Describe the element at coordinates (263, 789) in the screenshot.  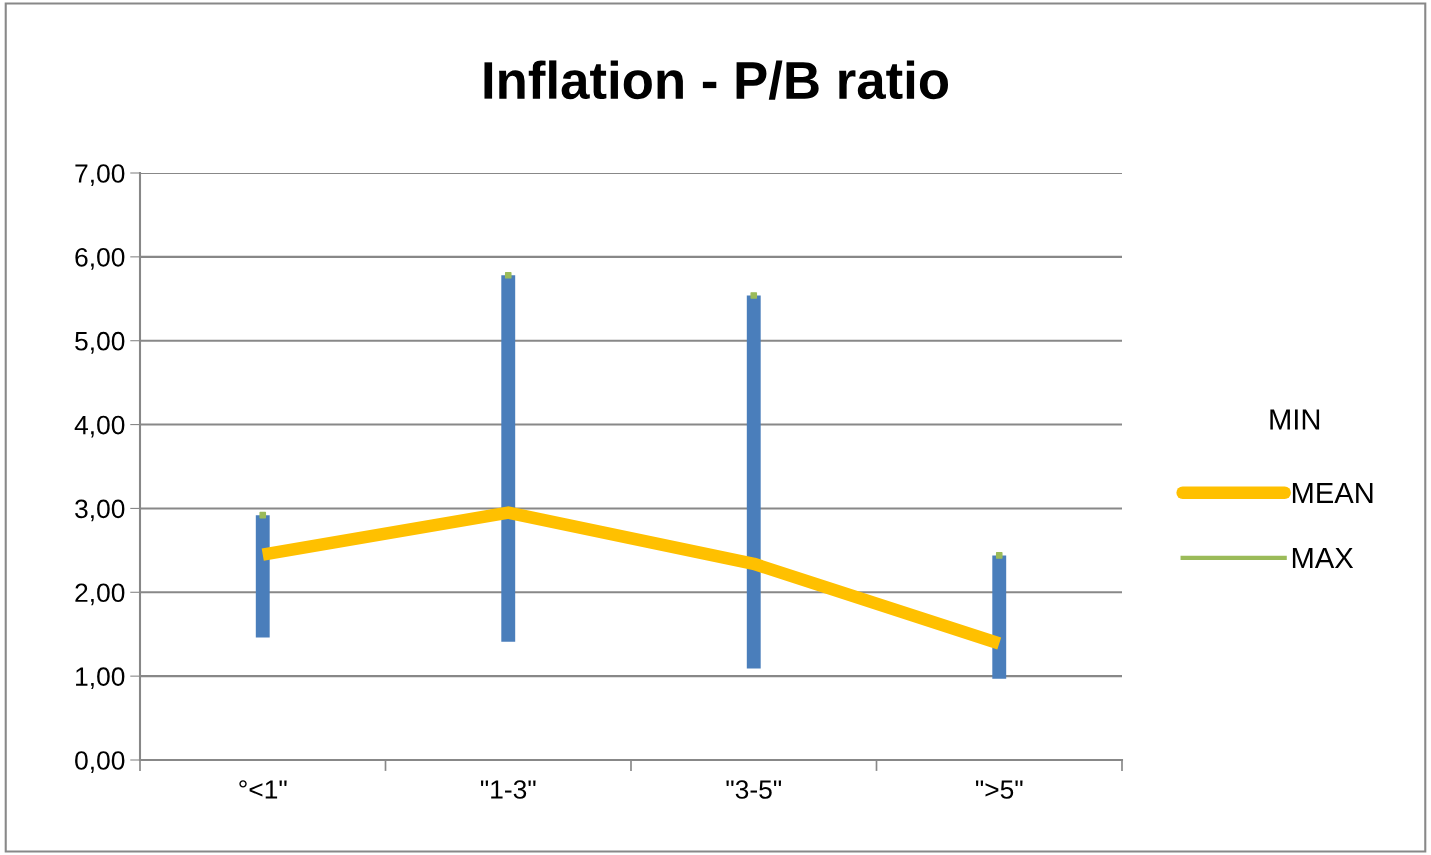
I see `x-tick-label: °<1"` at that location.